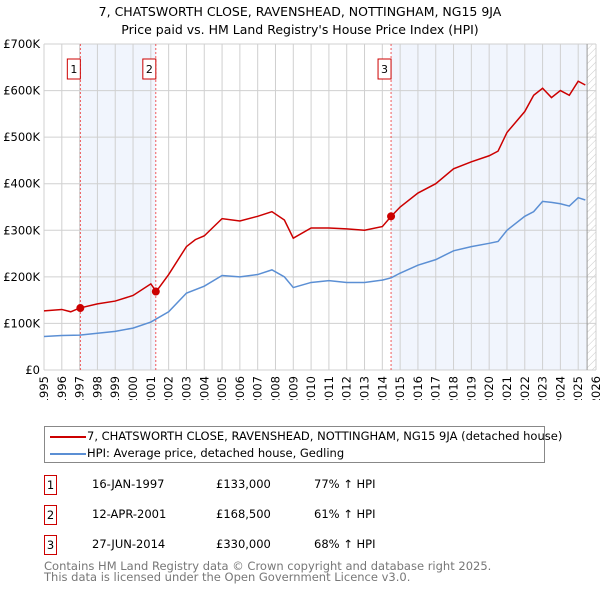 This screenshot has height=590, width=600. Describe the element at coordinates (471, 388) in the screenshot. I see `x-tick-label: 2019` at that location.